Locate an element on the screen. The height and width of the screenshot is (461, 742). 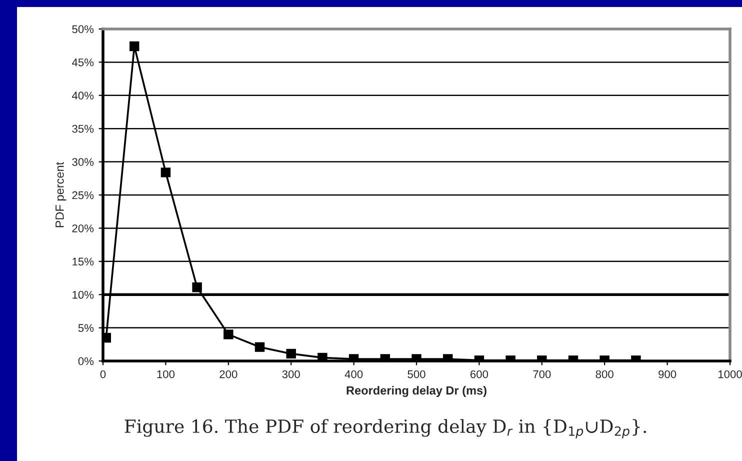
y-tick-label: 40% is located at coordinates (83, 96).